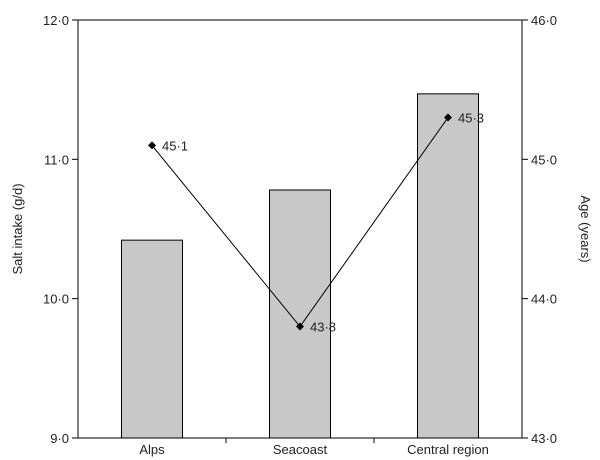 Image resolution: width=600 pixels, height=460 pixels. Describe the element at coordinates (152, 449) in the screenshot. I see `category-label-0: Alps` at that location.